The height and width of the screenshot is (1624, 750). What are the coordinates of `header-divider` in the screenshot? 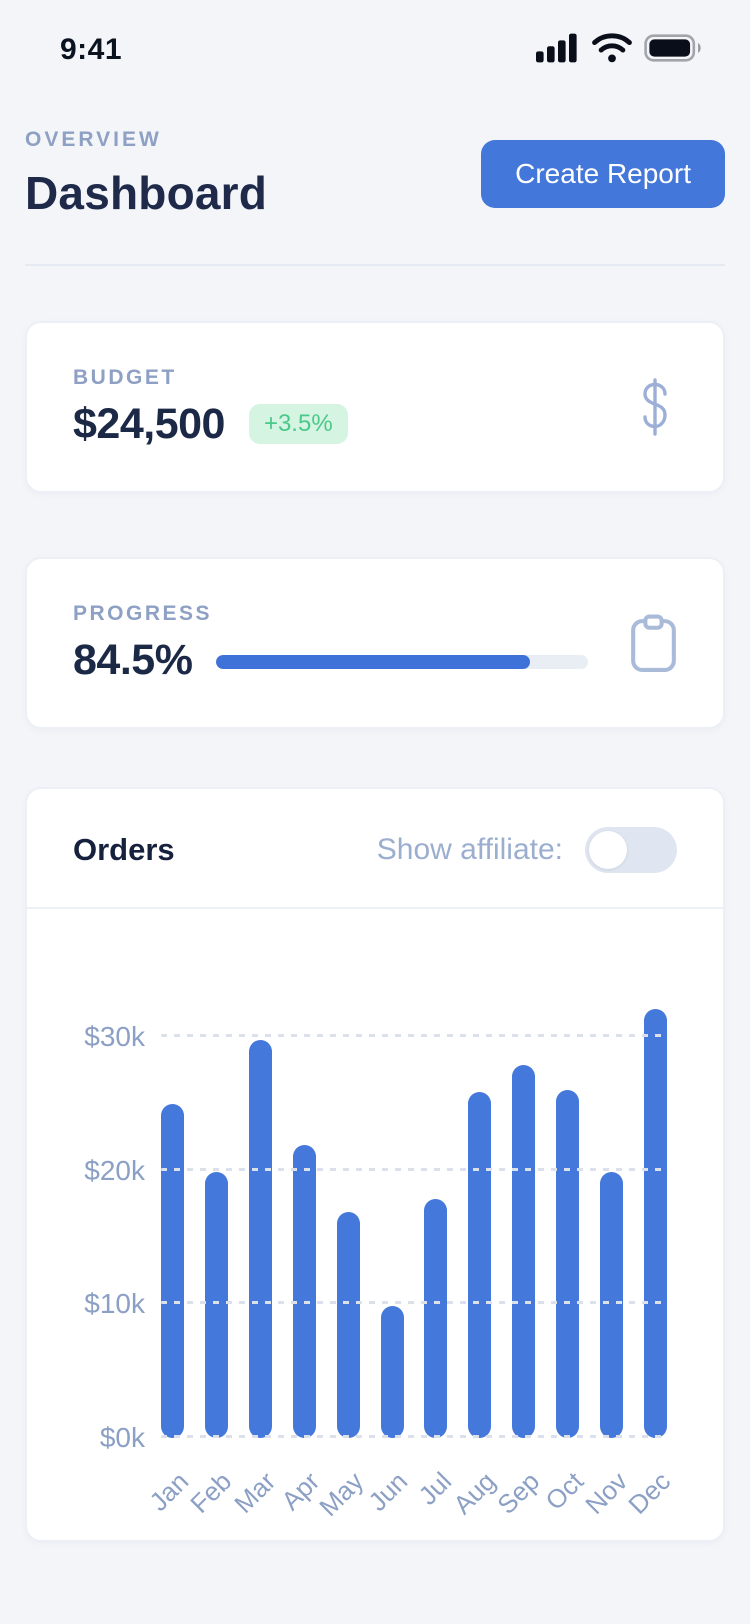 It's located at (375, 265).